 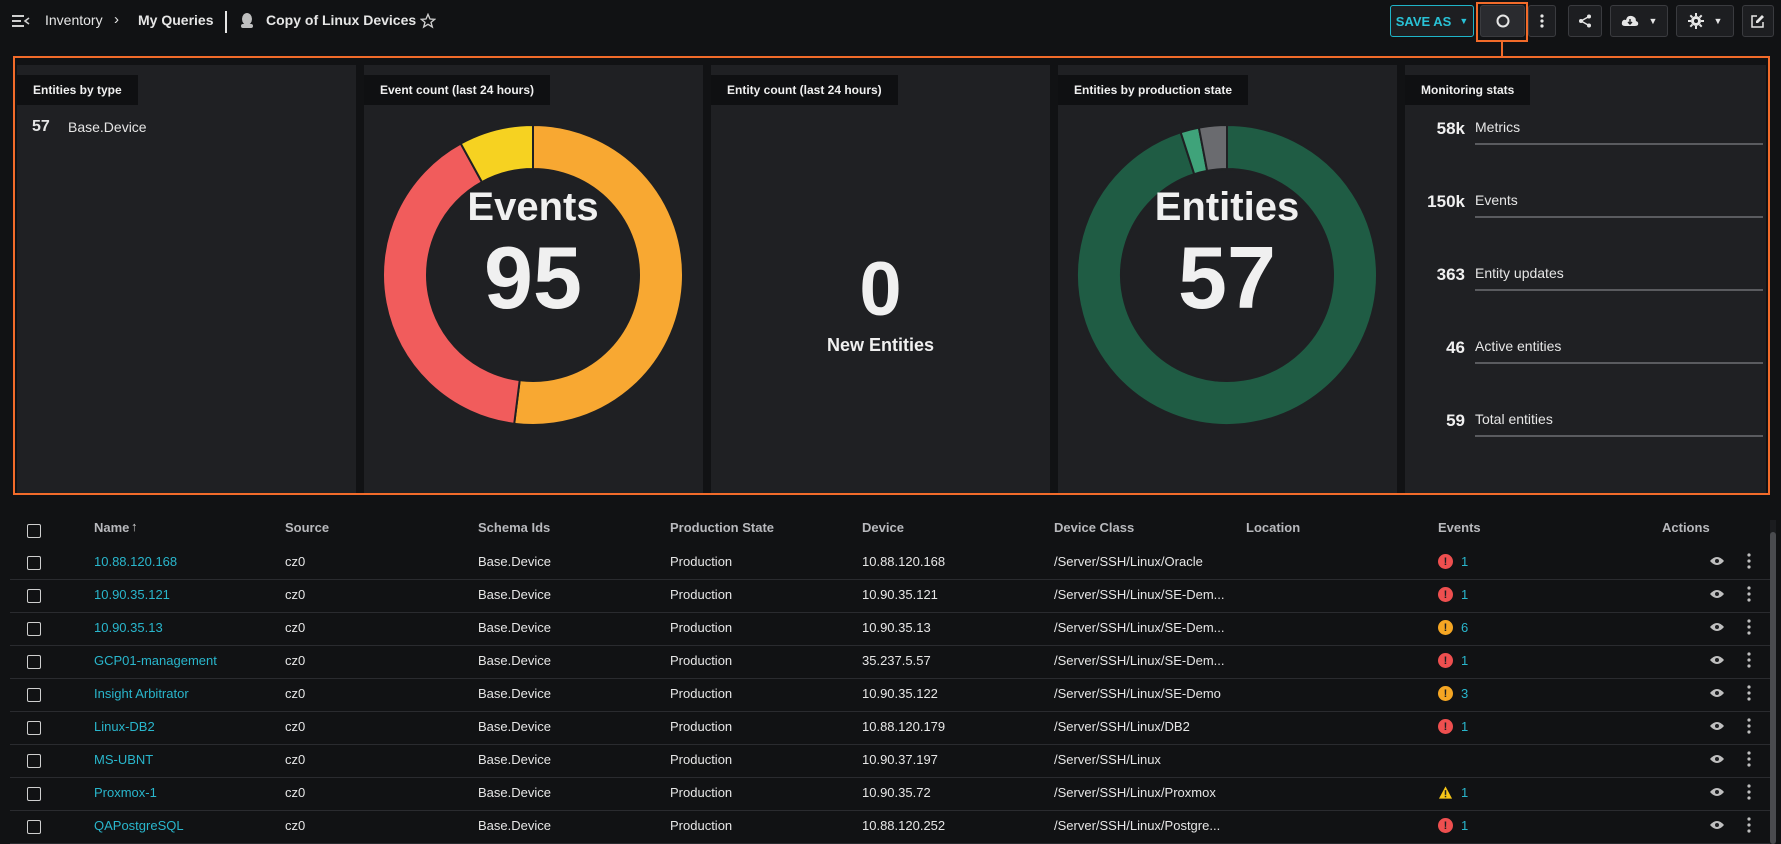 What do you see at coordinates (132, 594) in the screenshot?
I see `cell-name: 10.90.35.121` at bounding box center [132, 594].